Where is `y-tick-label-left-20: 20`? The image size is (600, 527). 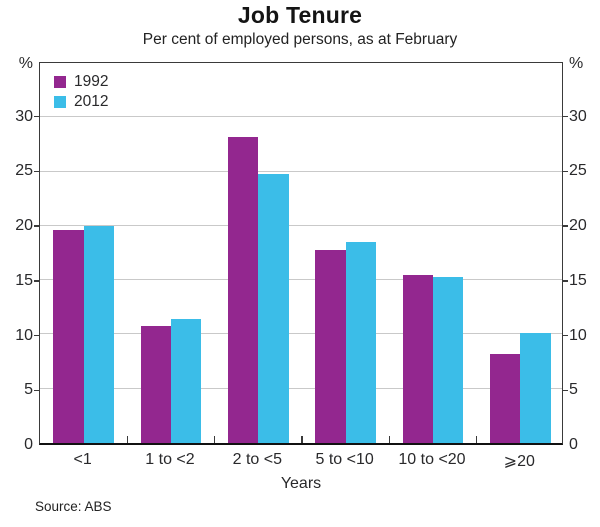 y-tick-label-left-20: 20 is located at coordinates (24, 226).